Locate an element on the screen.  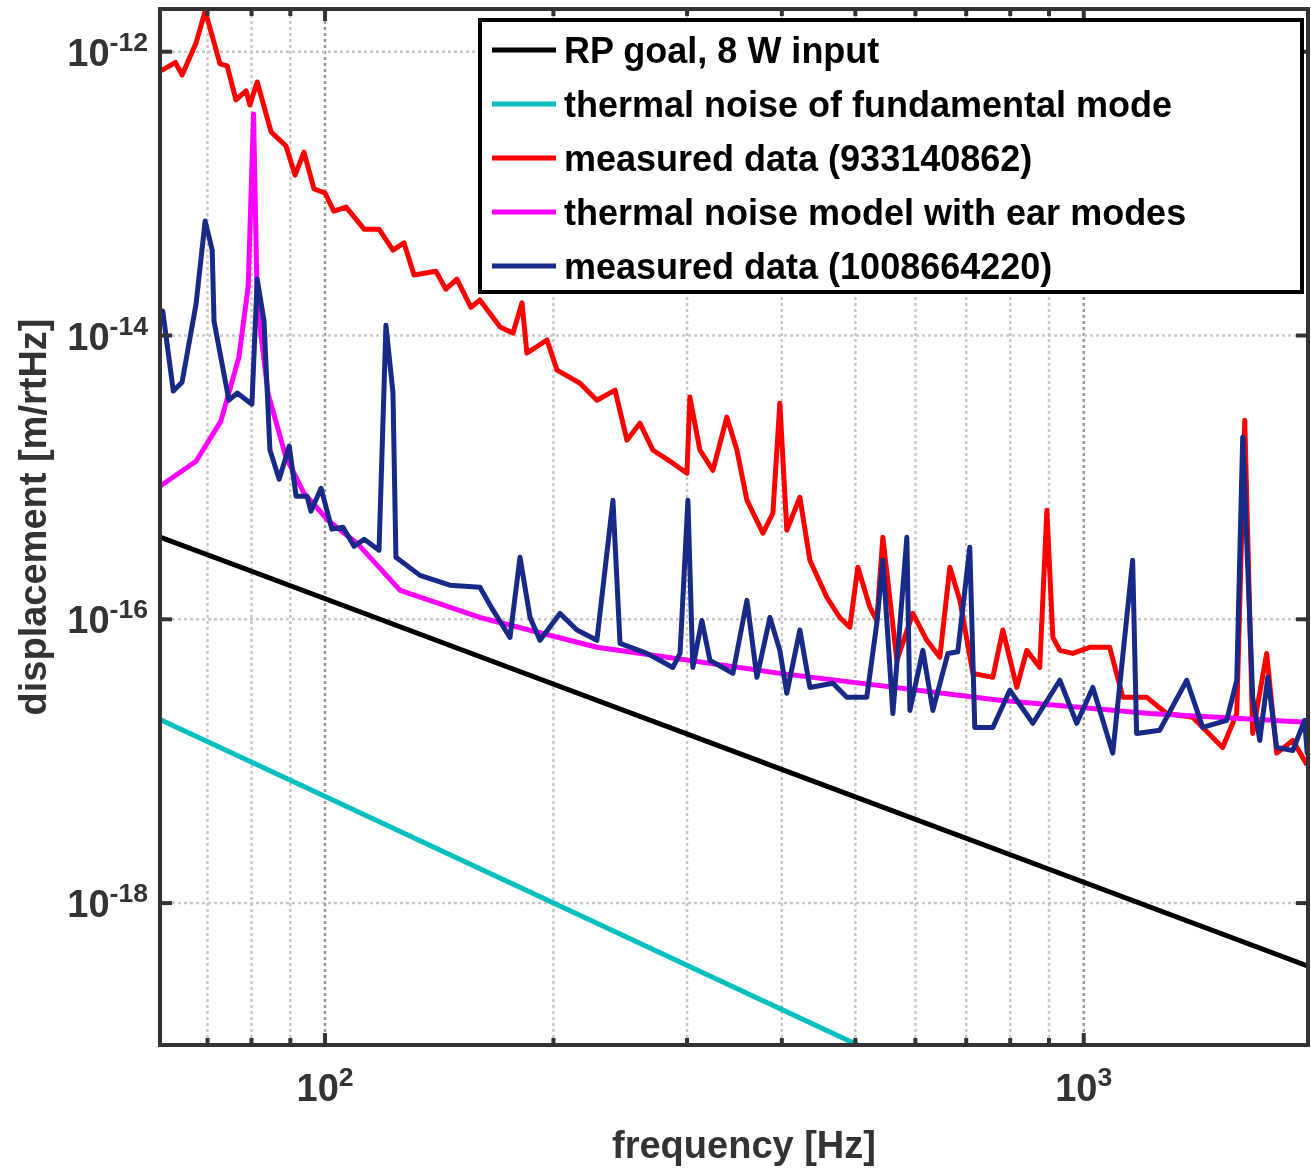
x-tick-label: 10$^{3}$ is located at coordinates (1084, 1085).